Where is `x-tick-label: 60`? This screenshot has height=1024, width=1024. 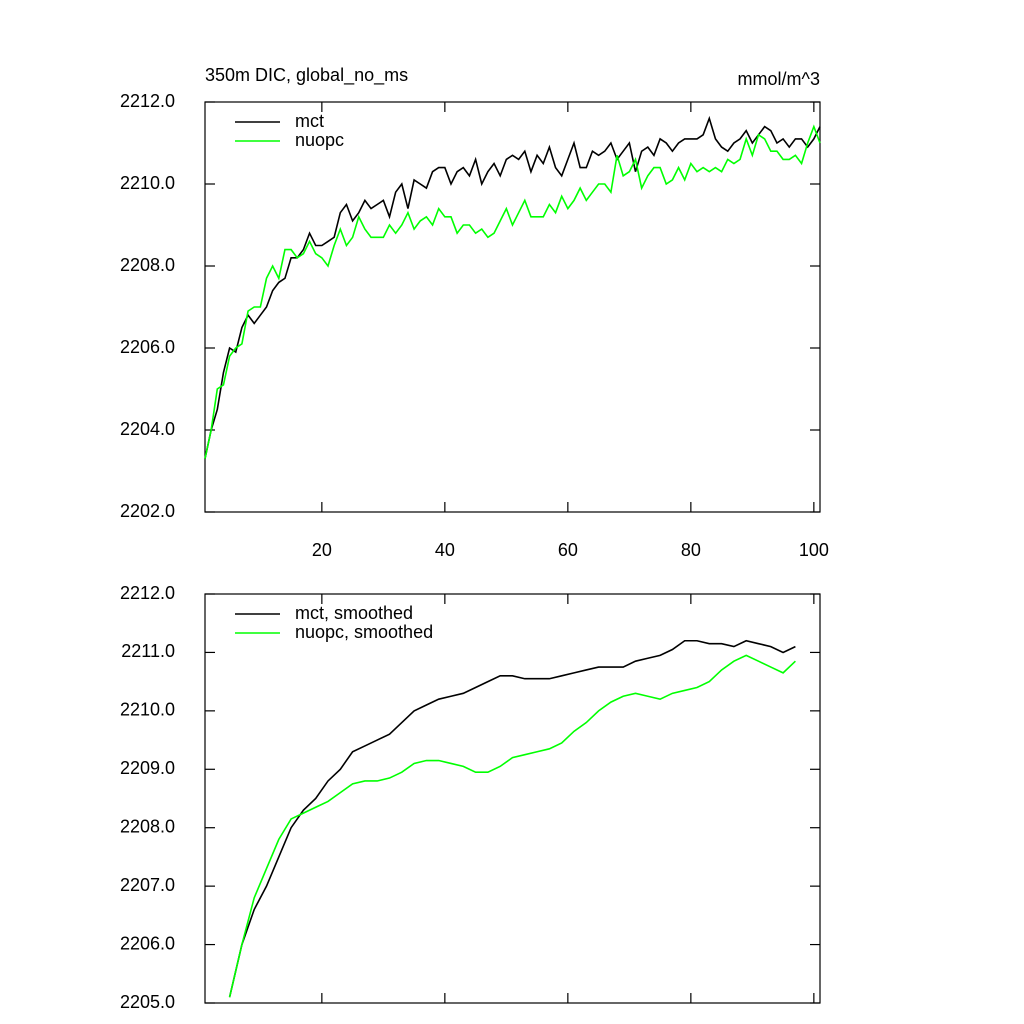
x-tick-label: 60 is located at coordinates (568, 550).